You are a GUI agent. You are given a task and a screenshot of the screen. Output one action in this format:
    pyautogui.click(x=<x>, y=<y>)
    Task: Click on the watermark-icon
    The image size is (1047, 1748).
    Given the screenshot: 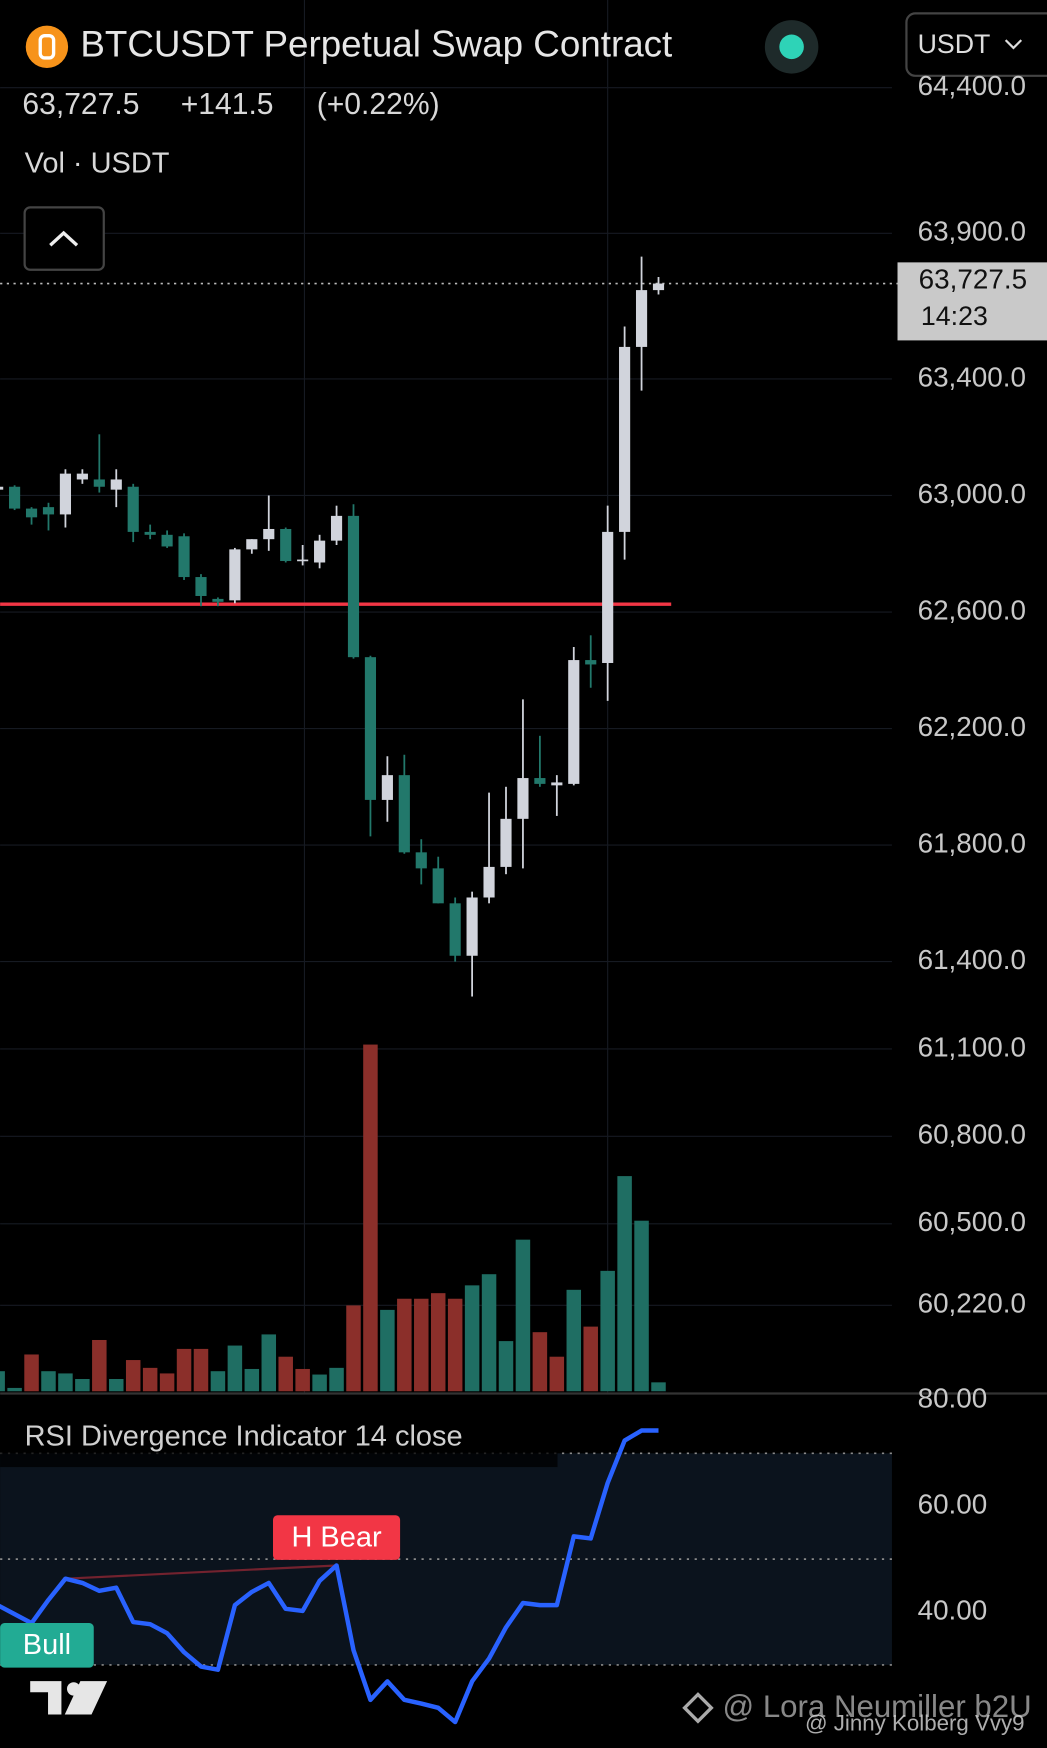 What is the action you would take?
    pyautogui.click(x=698, y=1708)
    